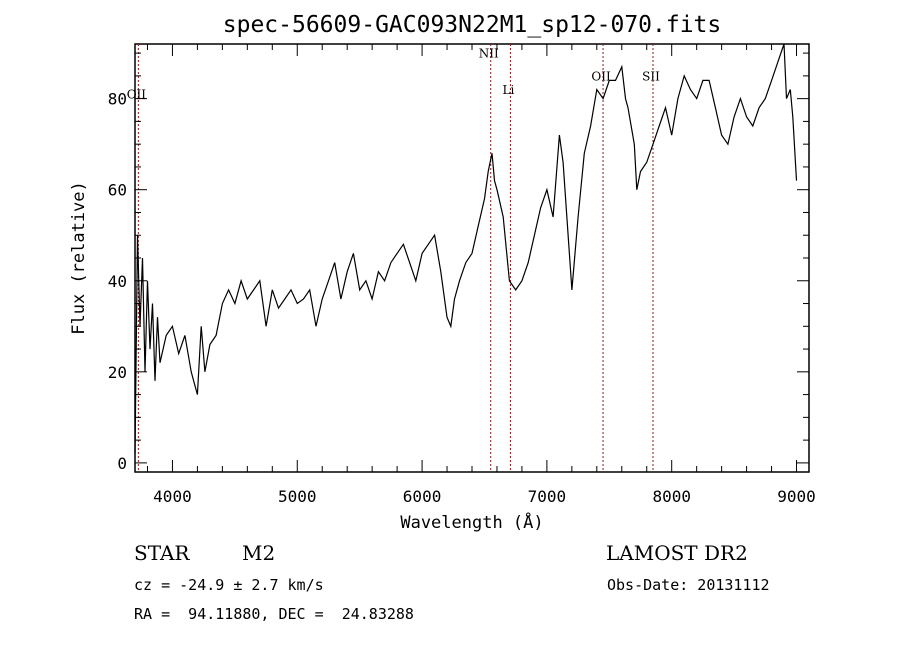 This screenshot has width=900, height=649. What do you see at coordinates (258, 553) in the screenshot?
I see `object-subclass: M2` at bounding box center [258, 553].